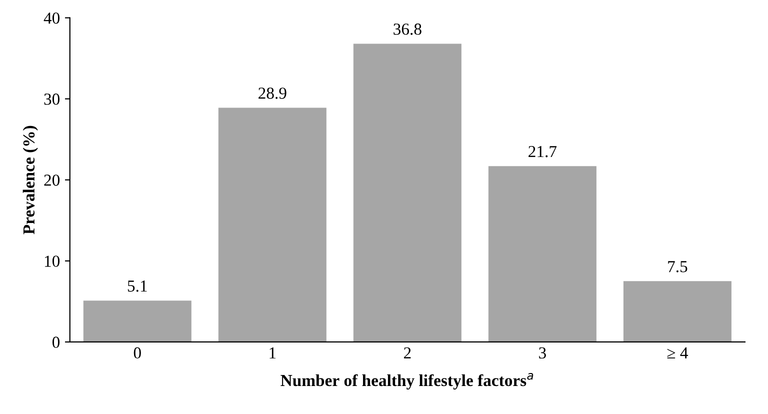 Image resolution: width=768 pixels, height=414 pixels. What do you see at coordinates (407, 381) in the screenshot?
I see `x-axis-title: Number of healthy lifestyle factors$^{a}$` at bounding box center [407, 381].